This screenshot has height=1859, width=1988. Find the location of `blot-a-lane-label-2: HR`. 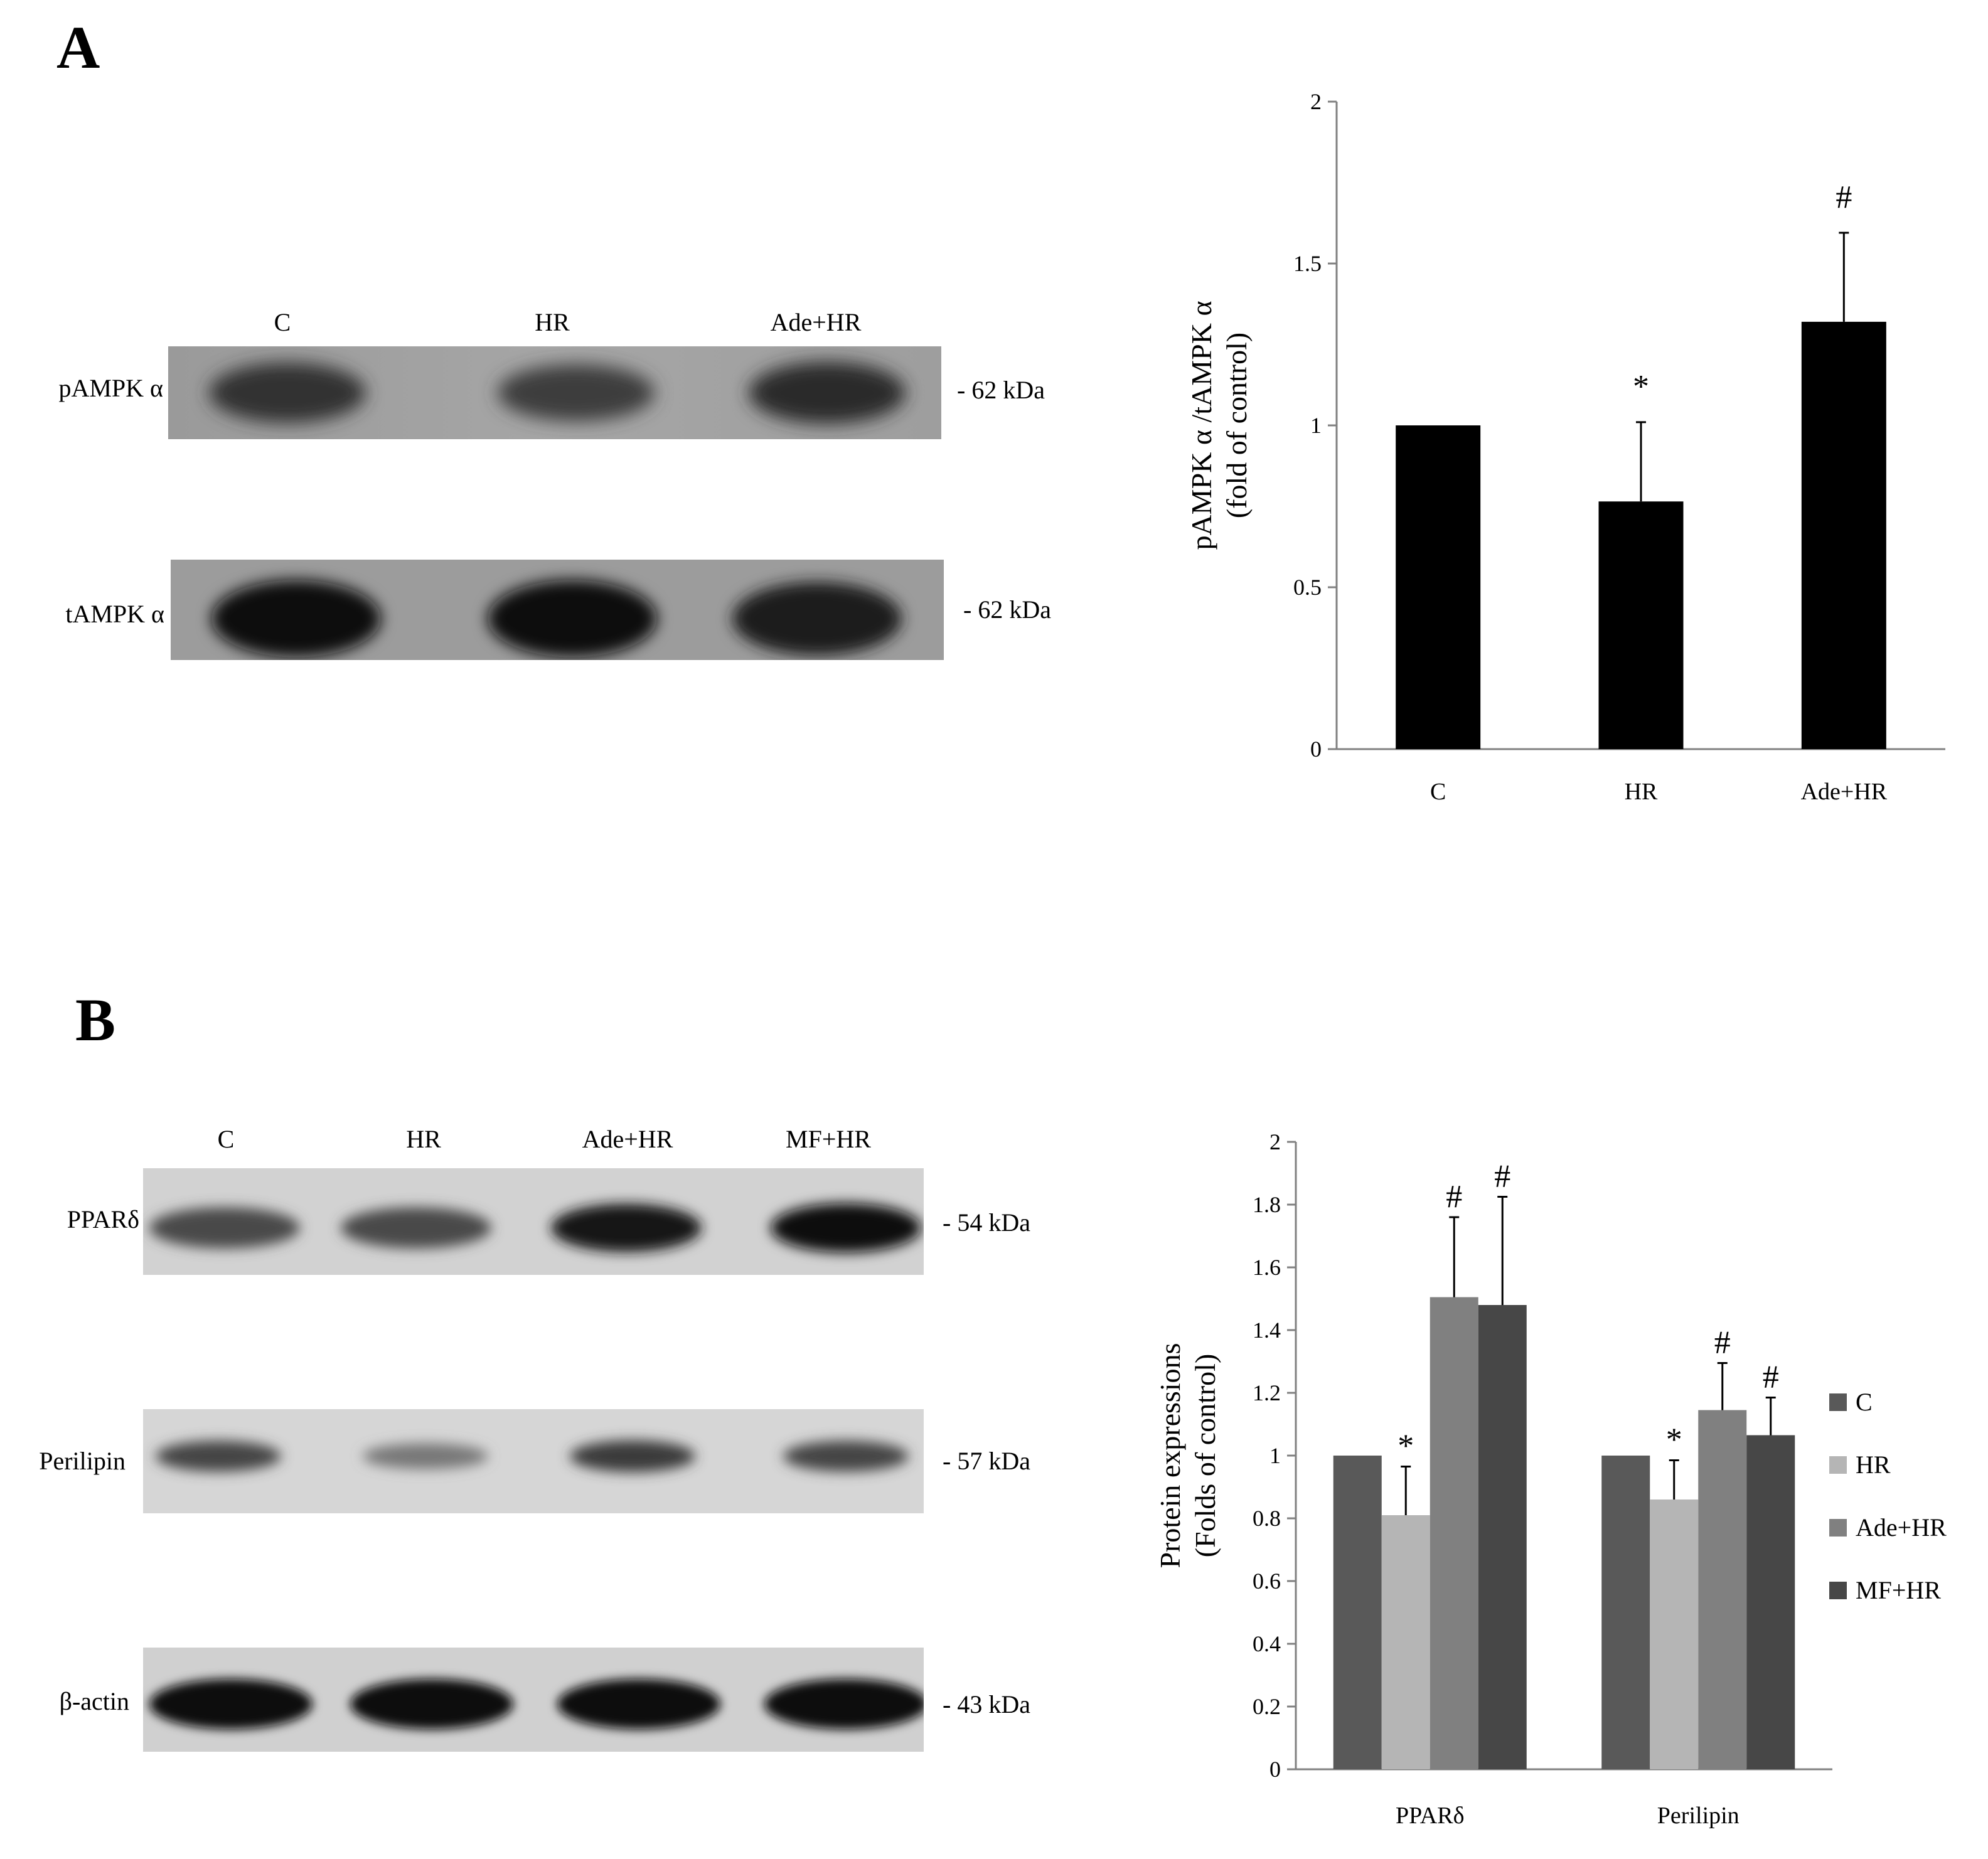

blot-a-lane-label-2: HR is located at coordinates (552, 322).